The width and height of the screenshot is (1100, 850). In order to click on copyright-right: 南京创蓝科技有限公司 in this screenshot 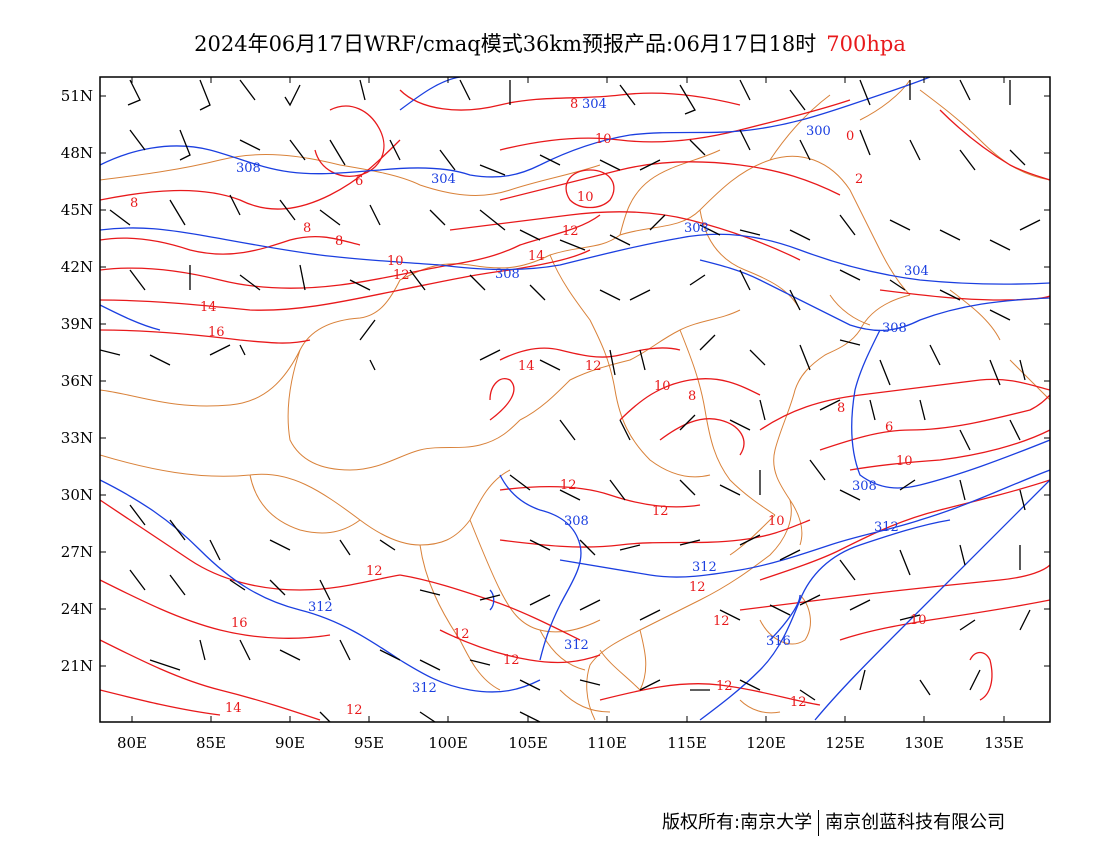, I will do `click(915, 822)`.